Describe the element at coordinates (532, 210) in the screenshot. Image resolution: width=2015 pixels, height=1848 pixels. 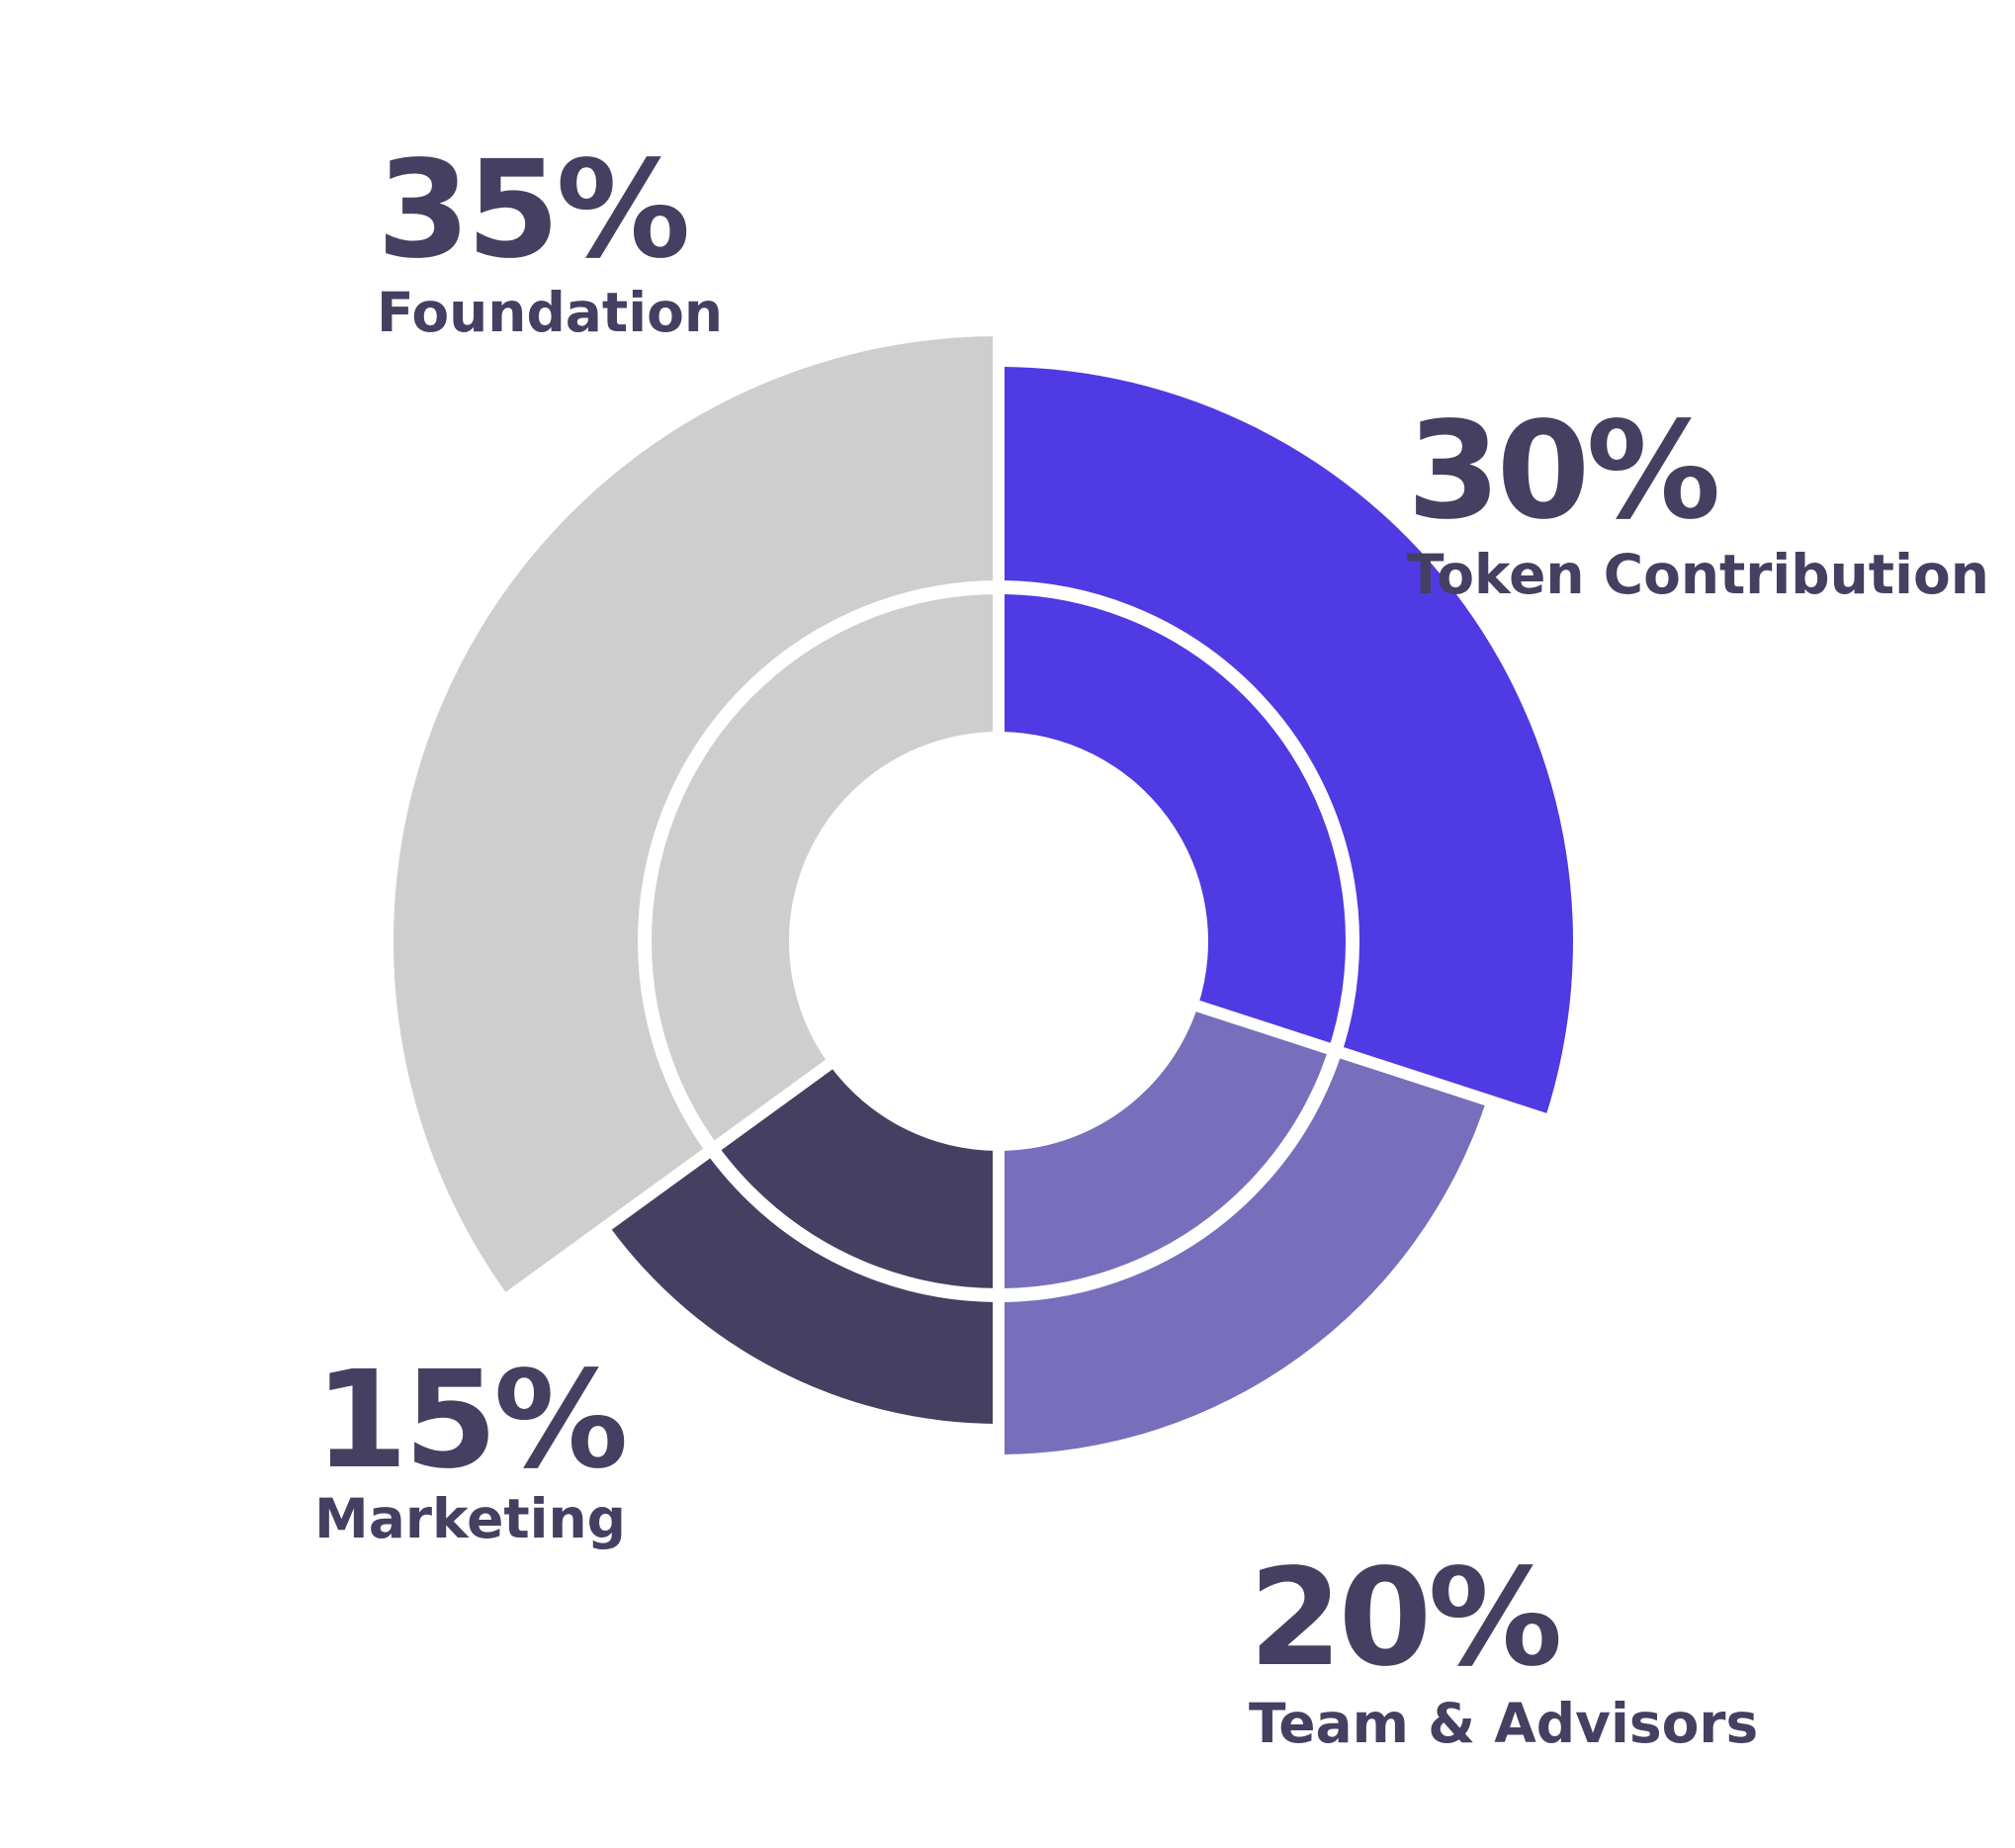
I see `value-label-foundation: 35%` at that location.